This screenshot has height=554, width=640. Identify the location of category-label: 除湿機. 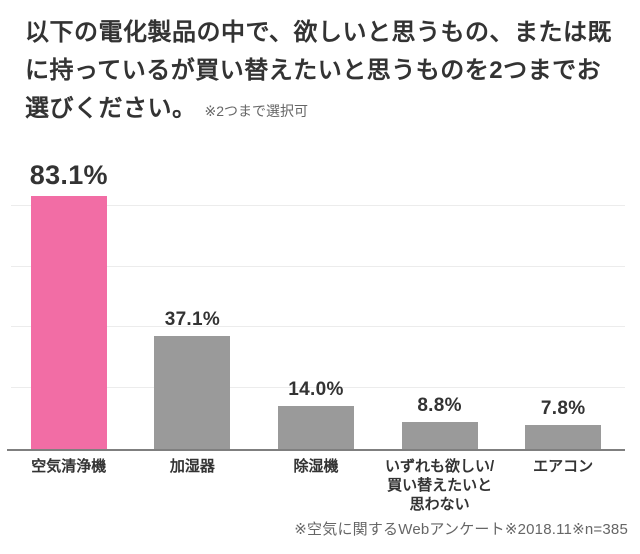
(316, 466).